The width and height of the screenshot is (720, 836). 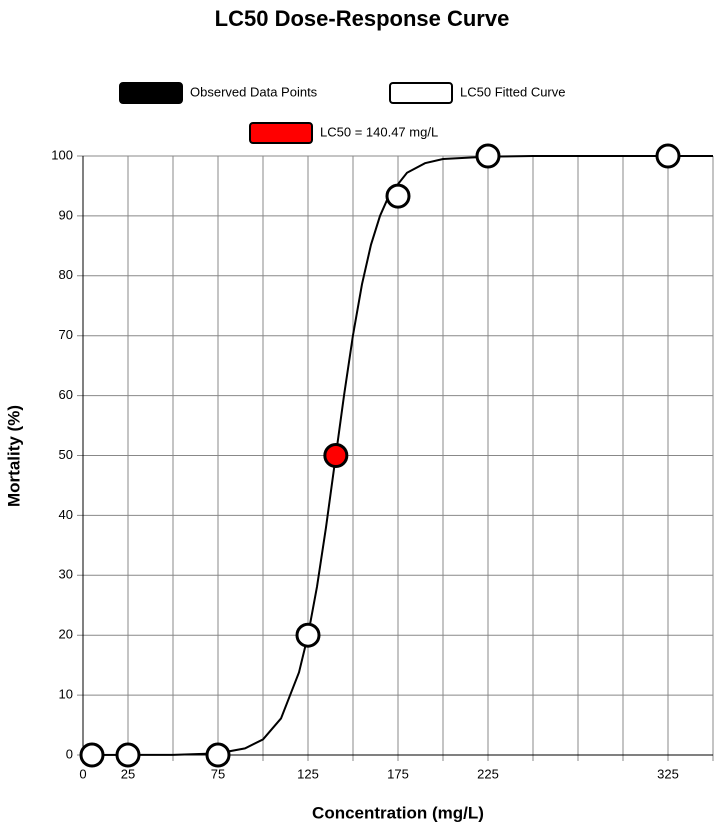 I want to click on chart-title: LC50 Dose-Response Curve, so click(x=362, y=18).